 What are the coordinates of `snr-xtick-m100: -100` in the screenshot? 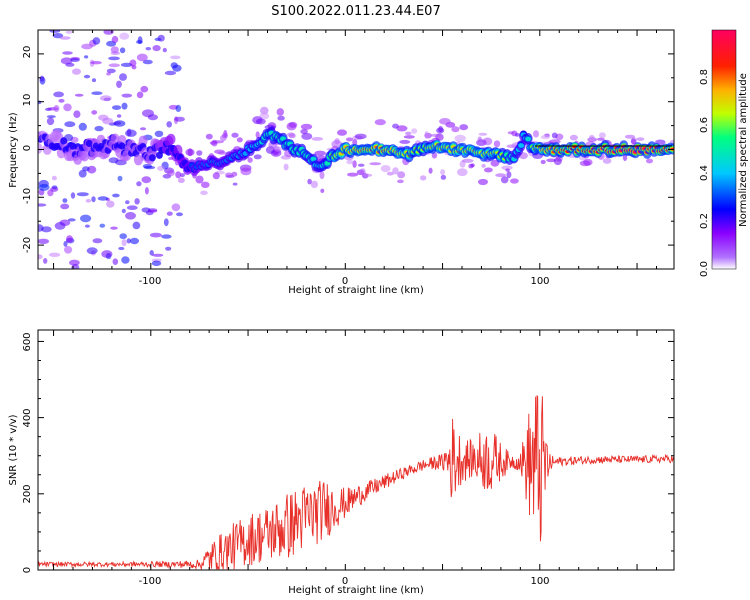 It's located at (150, 581).